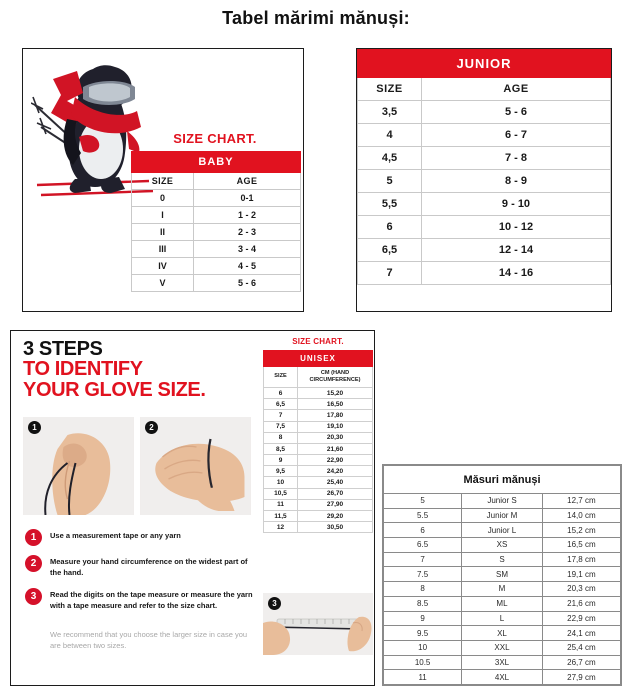 The width and height of the screenshot is (632, 694). I want to click on table-row: 9.5 XL 24,1 cm, so click(502, 633).